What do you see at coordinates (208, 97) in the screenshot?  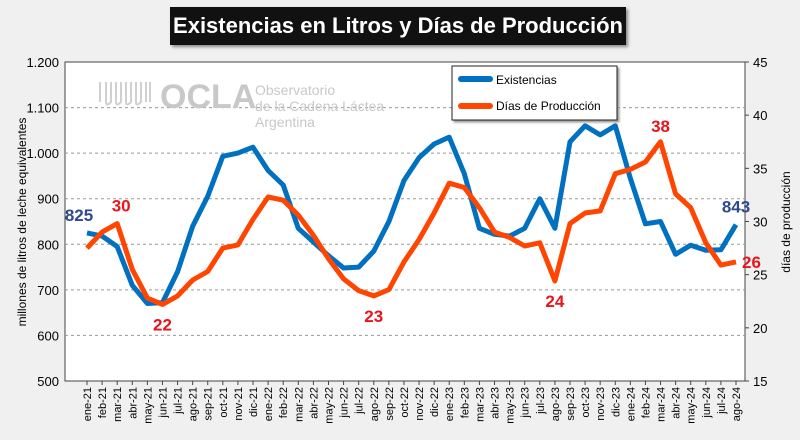 I see `watermark-ocla: OCLA` at bounding box center [208, 97].